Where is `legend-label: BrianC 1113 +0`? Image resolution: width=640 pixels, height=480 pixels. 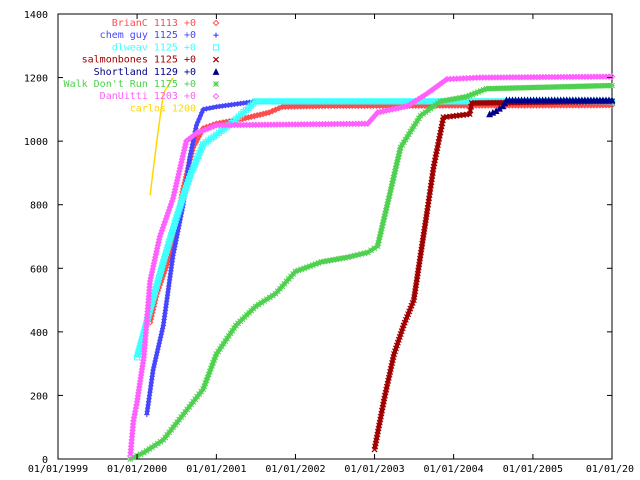
legend-label: BrianC 1113 +0 is located at coordinates (154, 23).